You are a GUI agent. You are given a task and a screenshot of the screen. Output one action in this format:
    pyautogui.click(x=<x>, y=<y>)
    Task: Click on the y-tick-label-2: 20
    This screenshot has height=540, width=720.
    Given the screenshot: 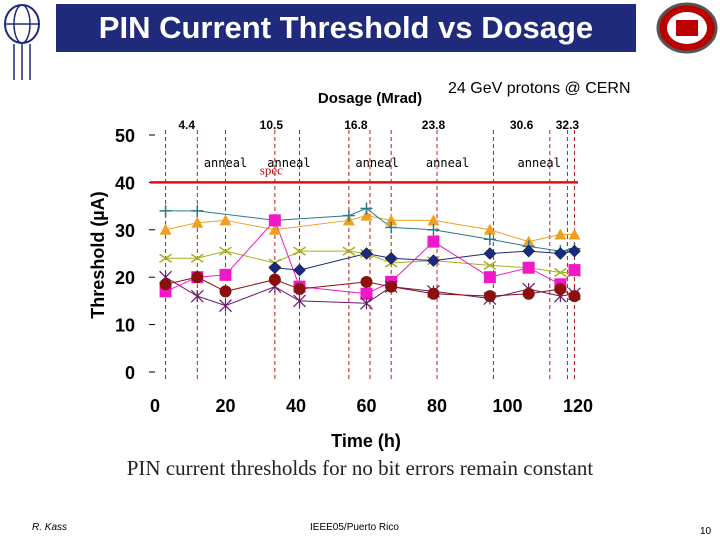 What is the action you would take?
    pyautogui.click(x=125, y=278)
    